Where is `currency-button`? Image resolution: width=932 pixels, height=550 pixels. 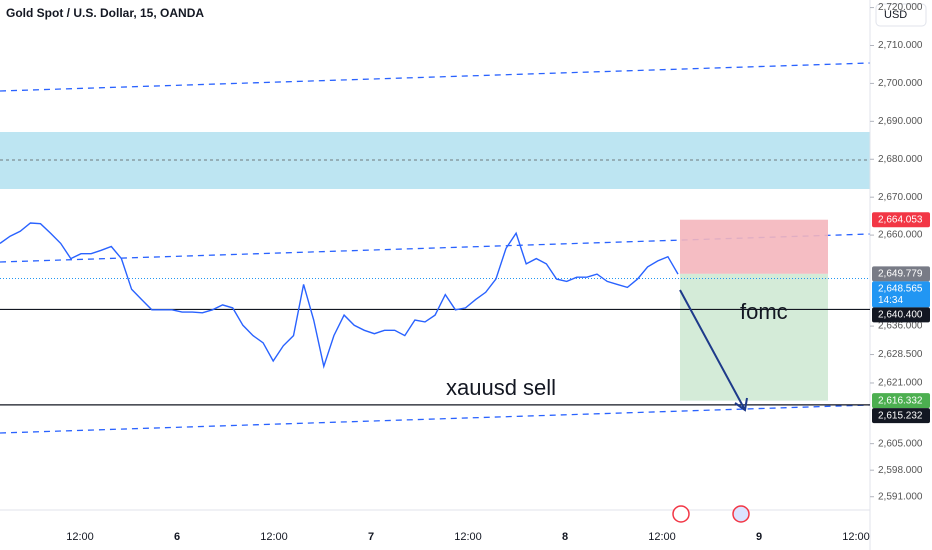 currency-button is located at coordinates (901, 15).